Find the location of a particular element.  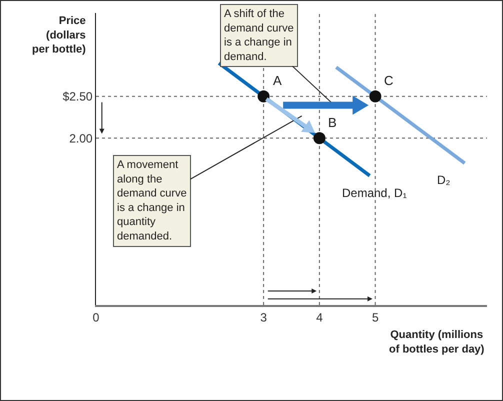

x-tick-label: 4 is located at coordinates (320, 317).